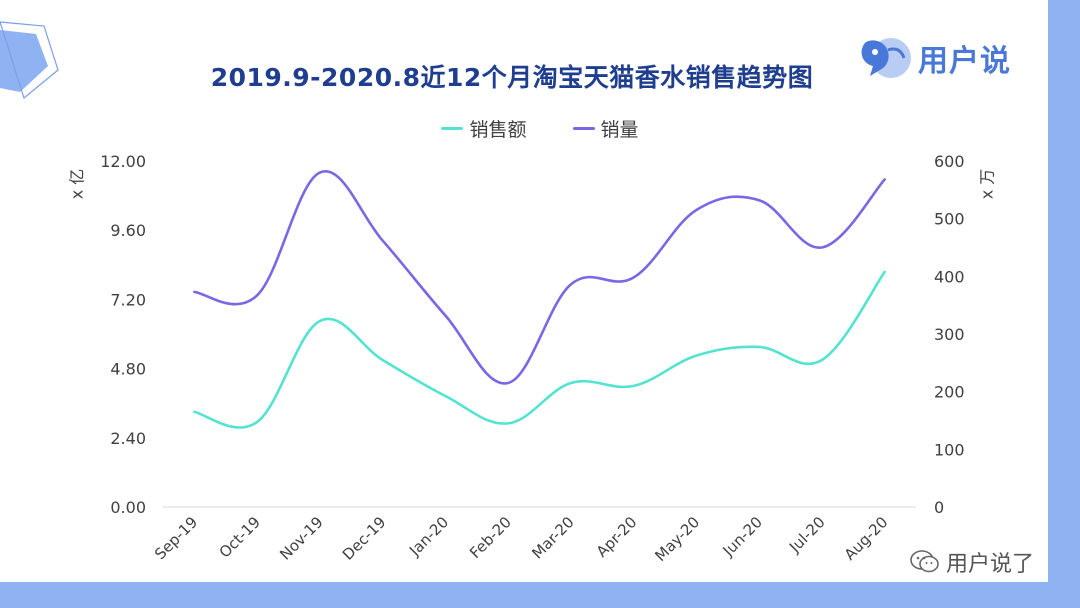  What do you see at coordinates (540, 128) in the screenshot?
I see `chart-legend: 销售额 销量` at bounding box center [540, 128].